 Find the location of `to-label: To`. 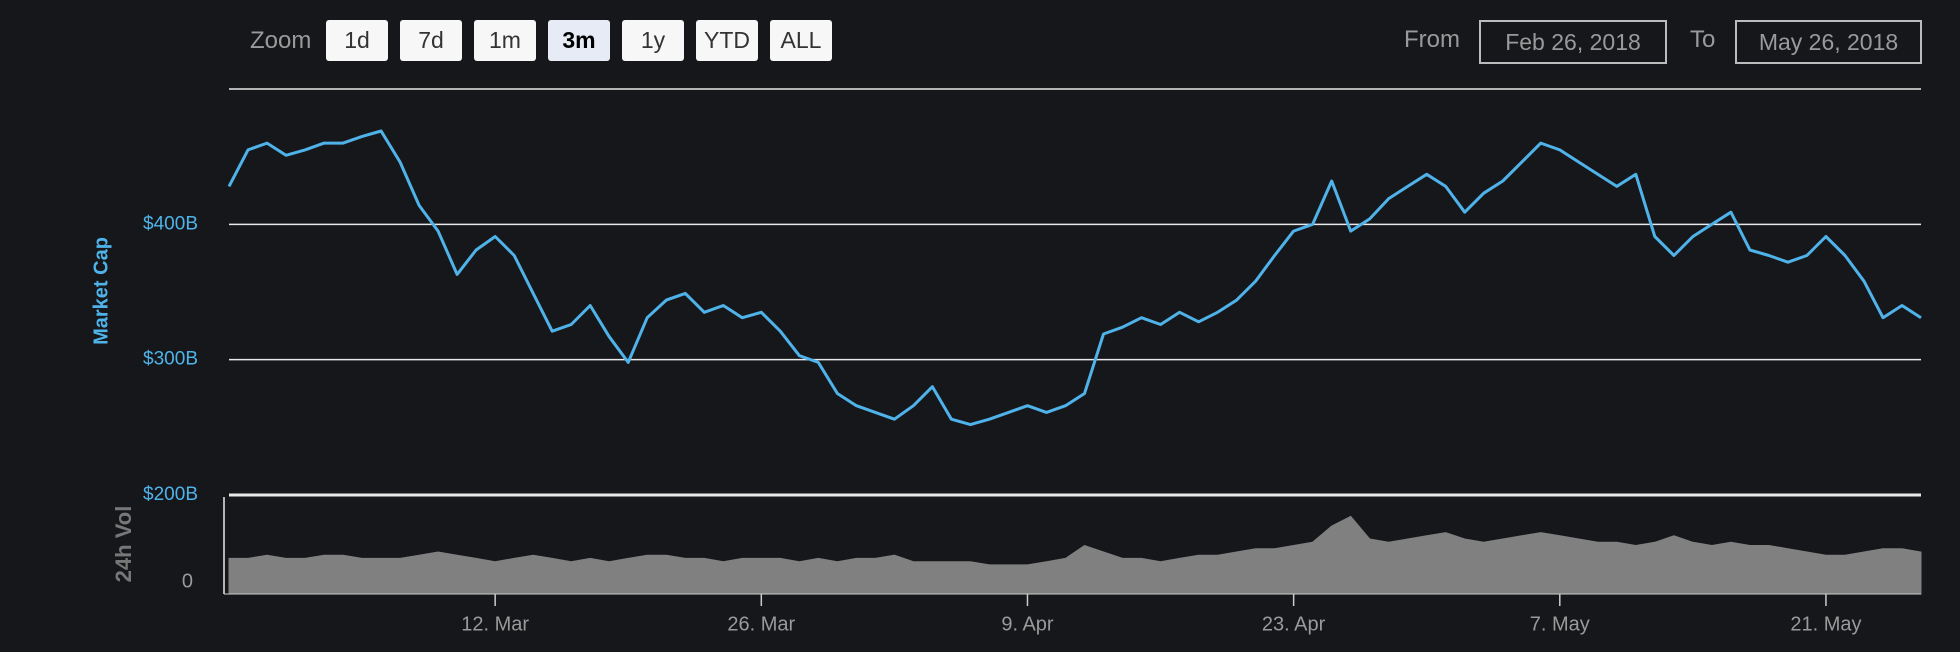

to-label: To is located at coordinates (1703, 39).